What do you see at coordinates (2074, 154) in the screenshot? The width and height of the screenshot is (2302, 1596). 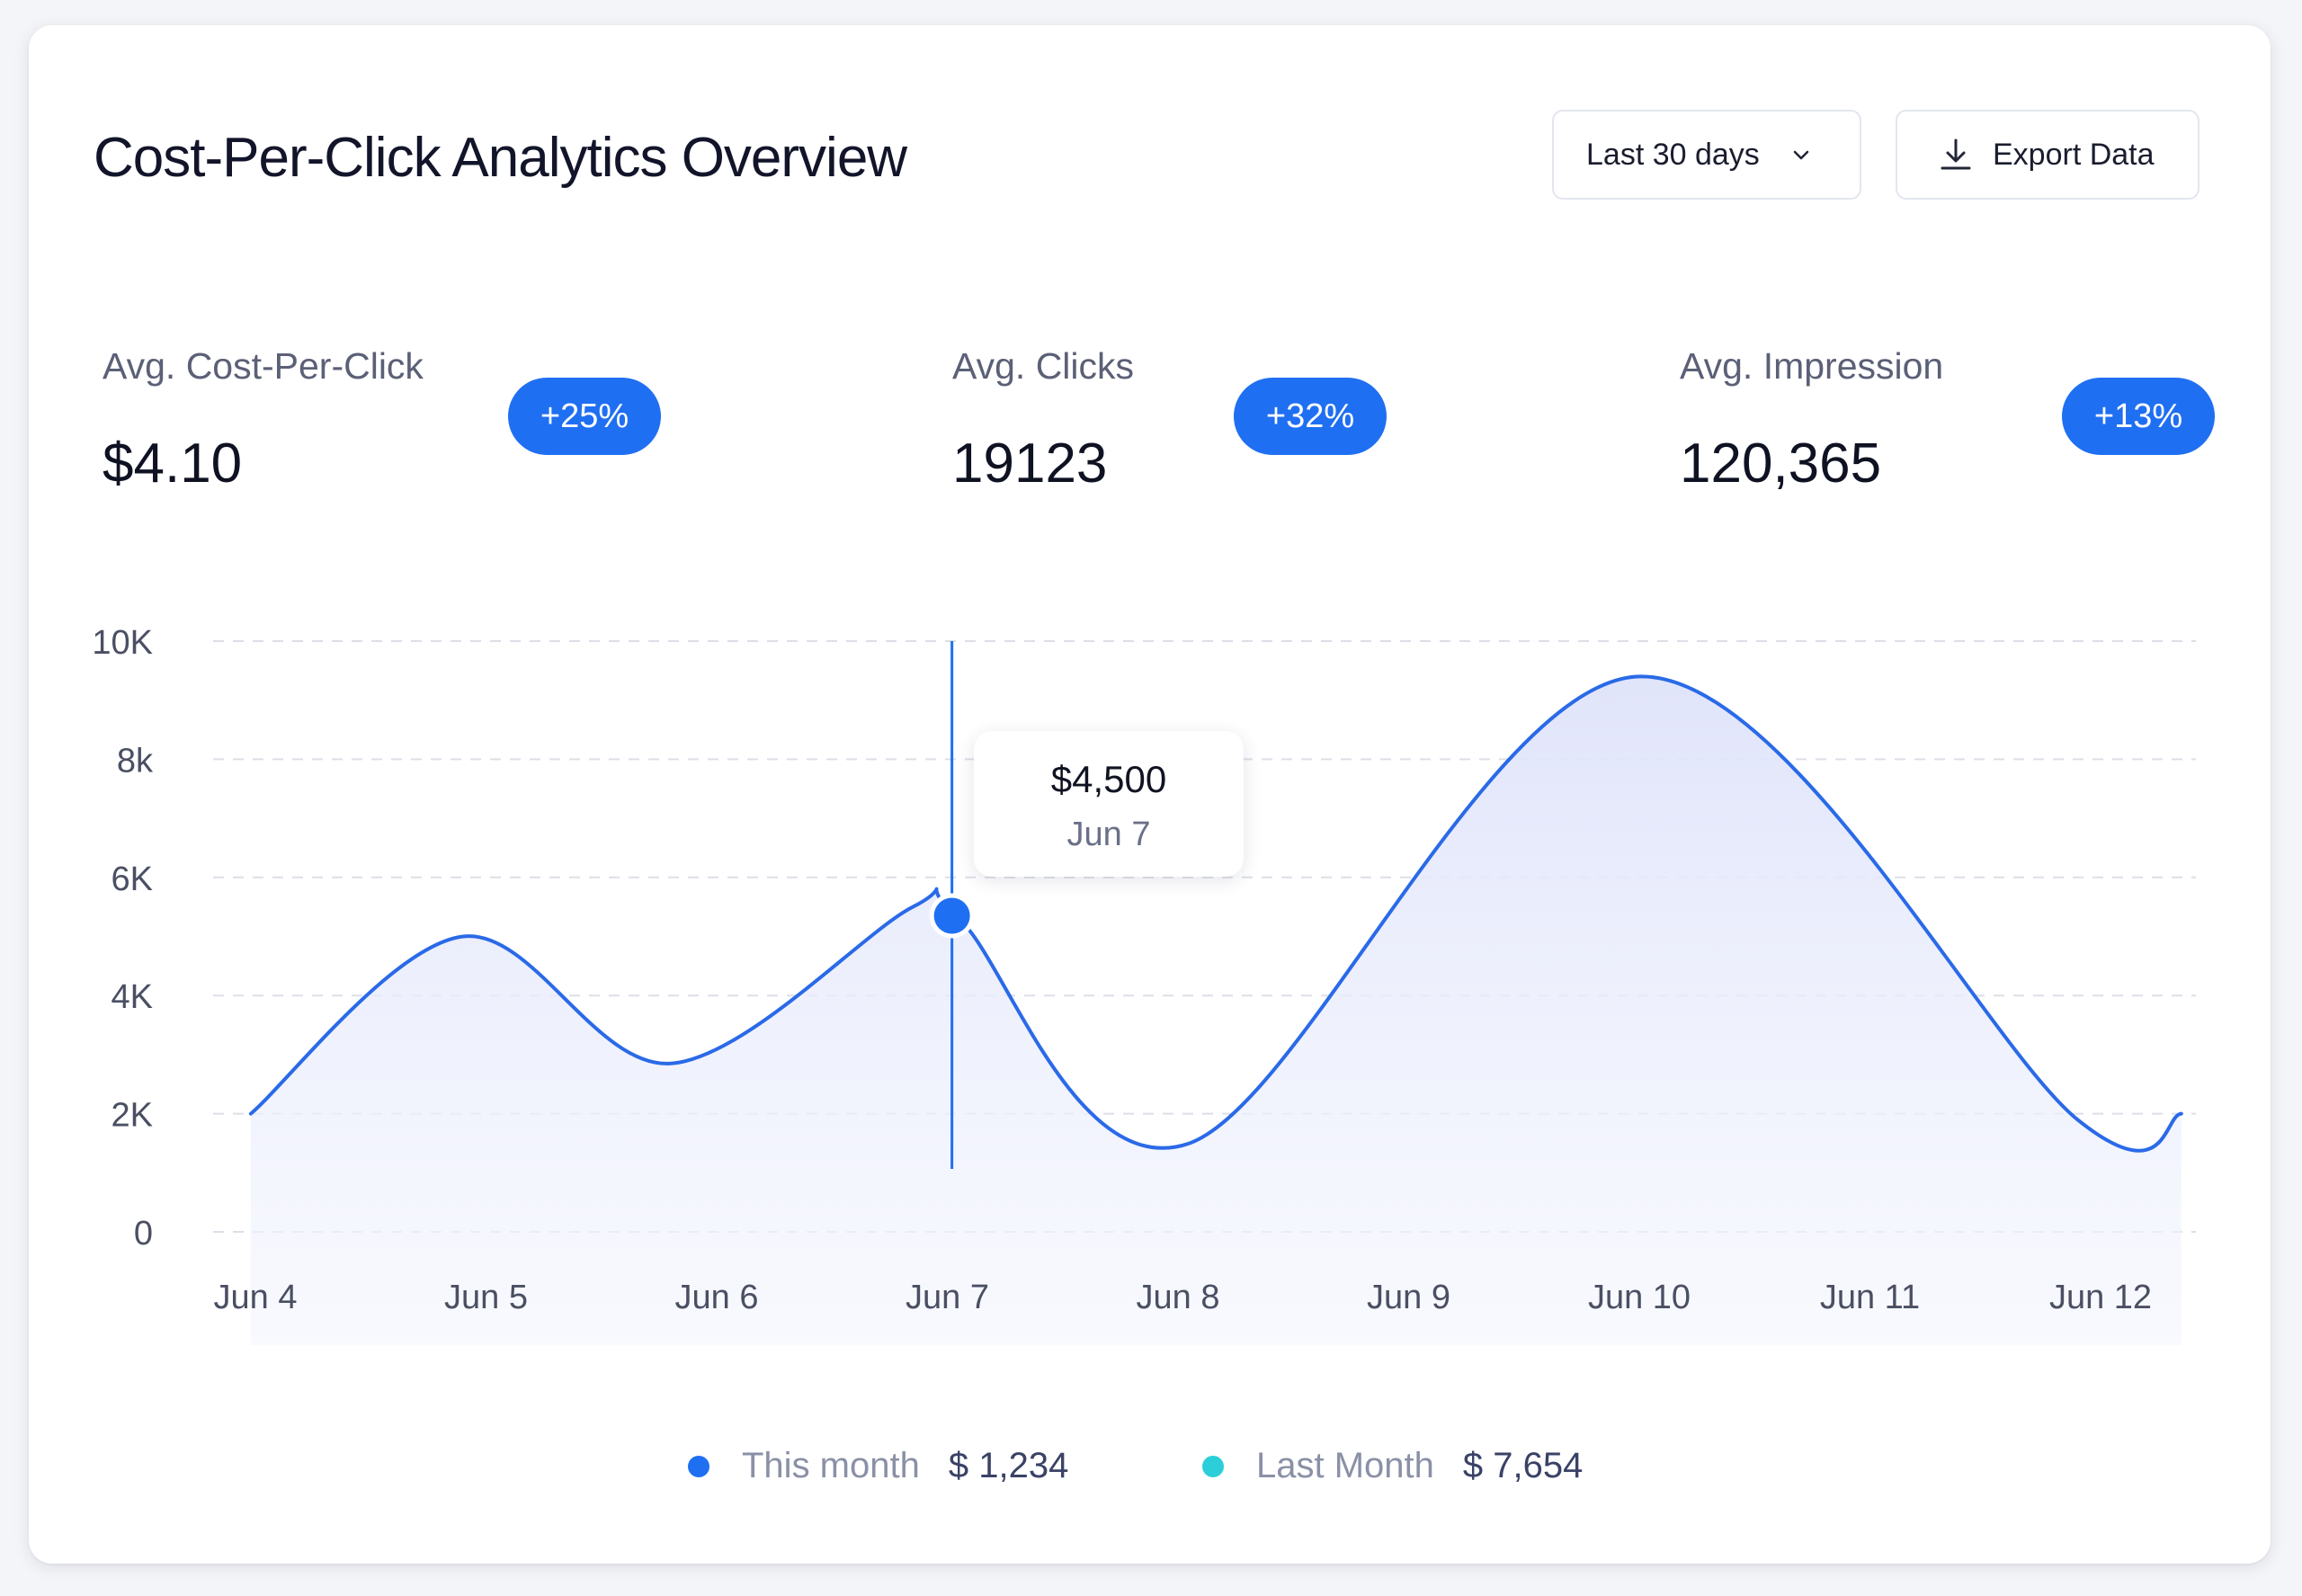 I see `export-data-label: Export Data` at bounding box center [2074, 154].